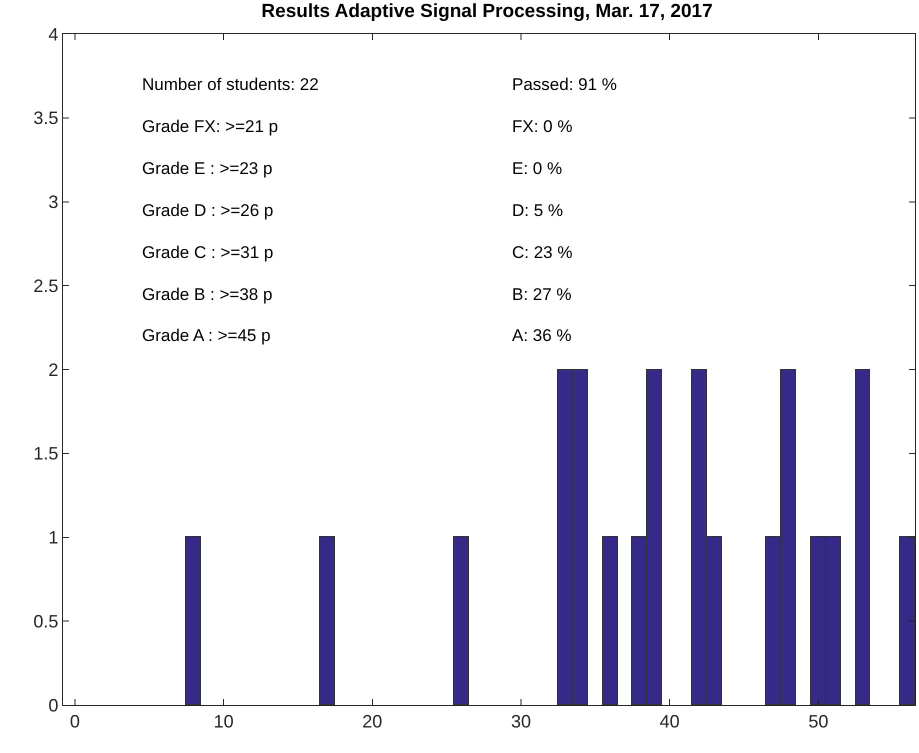 The image size is (919, 753). What do you see at coordinates (53, 705) in the screenshot?
I see `y-tick-label: 0` at bounding box center [53, 705].